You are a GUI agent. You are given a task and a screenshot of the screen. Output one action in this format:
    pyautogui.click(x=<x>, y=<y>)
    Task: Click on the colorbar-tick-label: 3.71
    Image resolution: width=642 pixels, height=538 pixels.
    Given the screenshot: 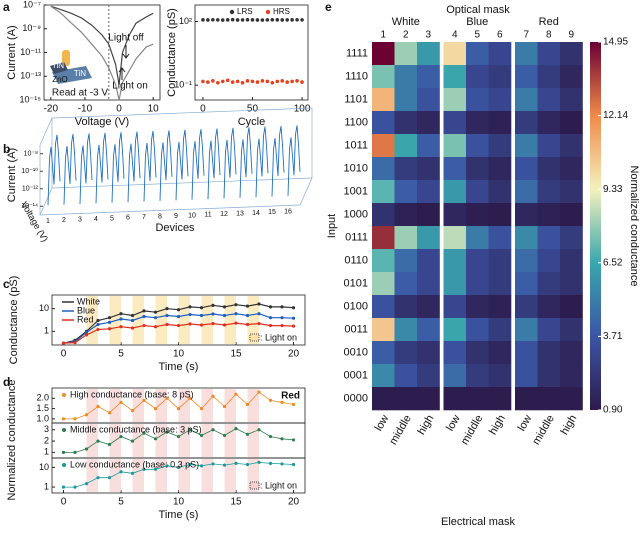 What is the action you would take?
    pyautogui.click(x=613, y=336)
    